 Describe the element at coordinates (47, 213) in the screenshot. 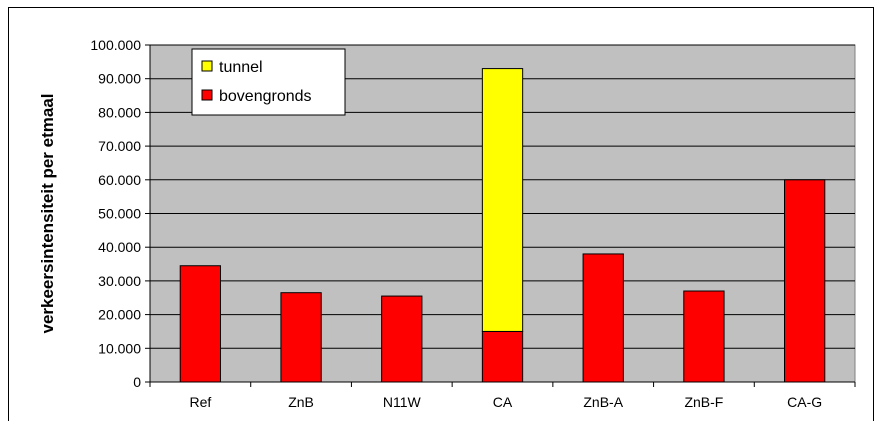

I see `y-axis-label: verkeersintensiteit per etmaal` at that location.